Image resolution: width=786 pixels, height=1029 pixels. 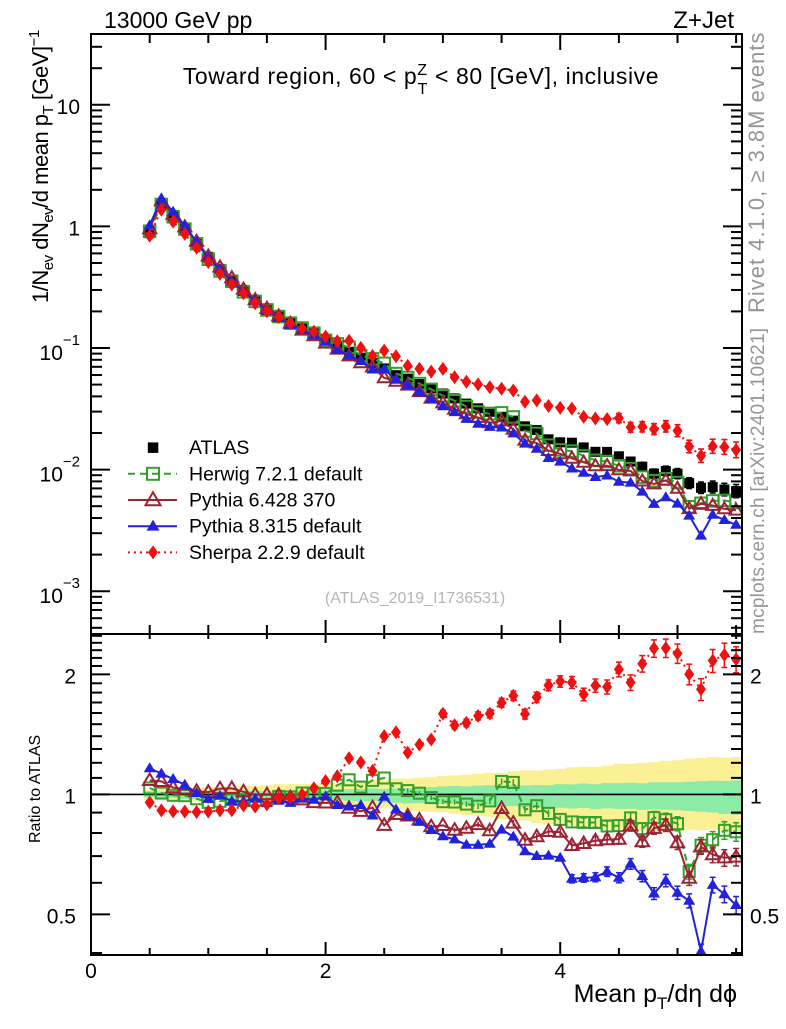 I want to click on svg-text: Mean pT/dη dϕ, so click(x=655, y=996).